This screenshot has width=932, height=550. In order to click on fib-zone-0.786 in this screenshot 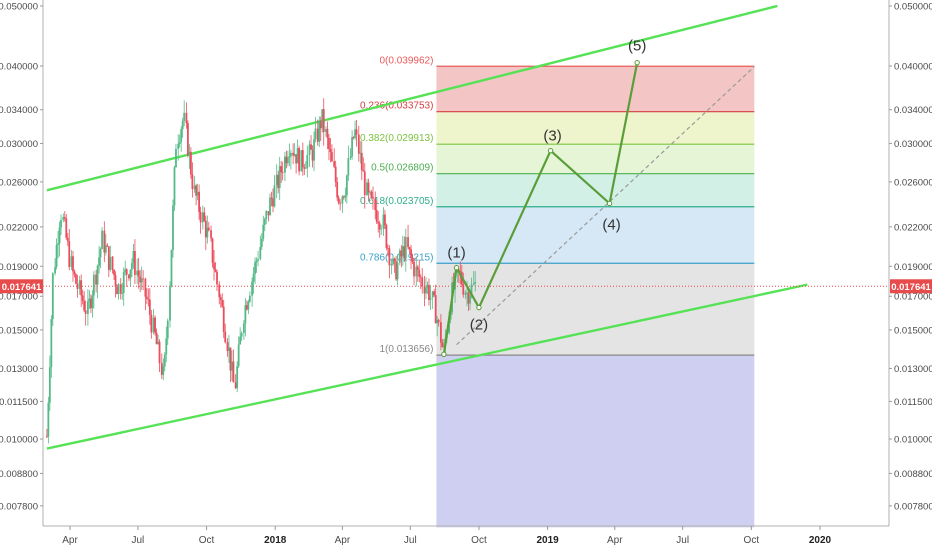, I will do `click(595, 309)`.